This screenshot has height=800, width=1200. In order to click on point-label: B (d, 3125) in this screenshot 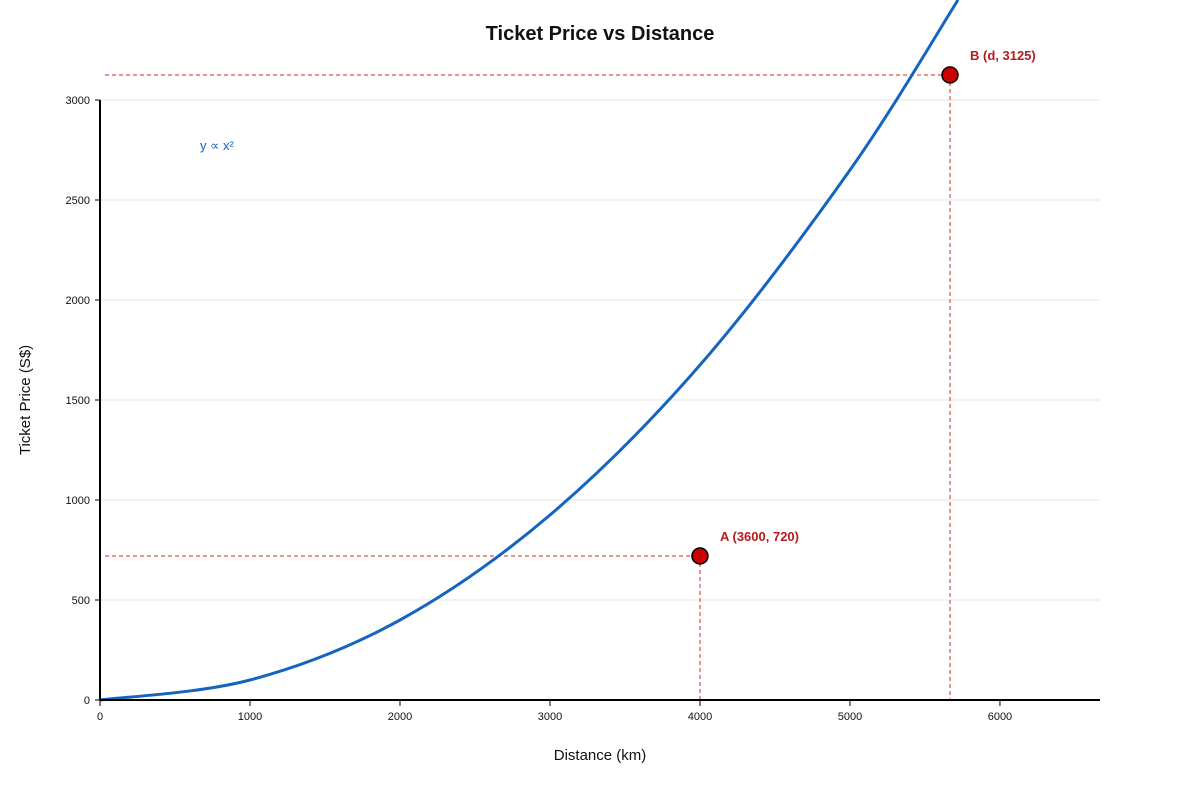, I will do `click(1003, 55)`.